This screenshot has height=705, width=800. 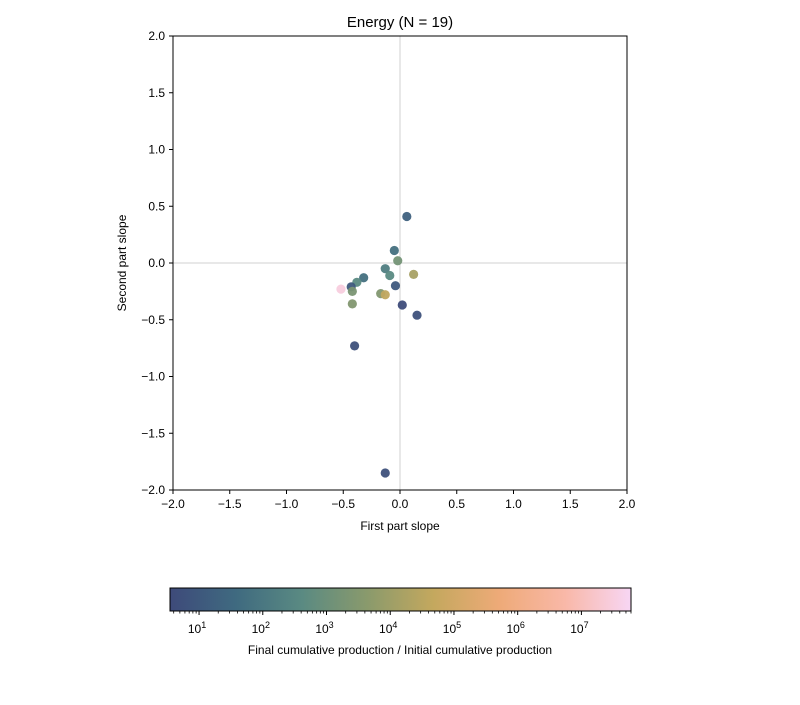 What do you see at coordinates (579, 628) in the screenshot?
I see `colorbar-tick-label: 10⁷` at bounding box center [579, 628].